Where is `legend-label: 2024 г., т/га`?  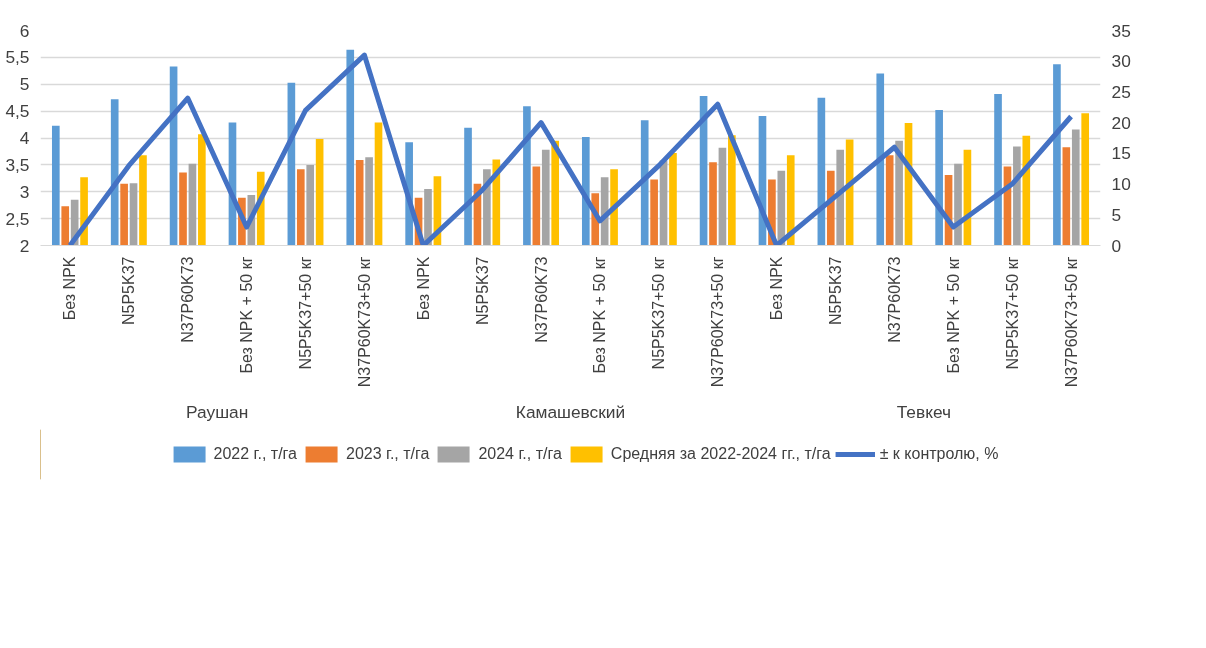 legend-label: 2024 г., т/га is located at coordinates (520, 454).